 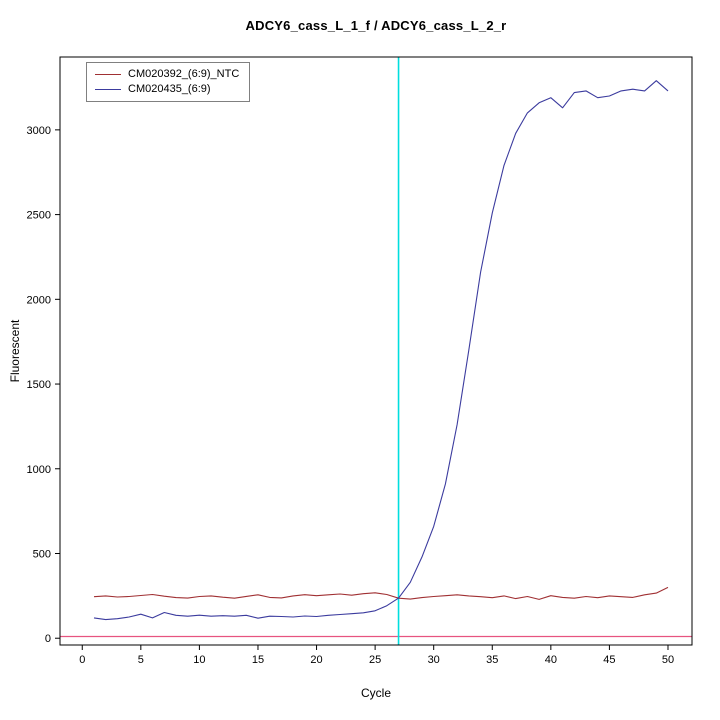 What do you see at coordinates (375, 693) in the screenshot?
I see `x-axis-label: Cycle` at bounding box center [375, 693].